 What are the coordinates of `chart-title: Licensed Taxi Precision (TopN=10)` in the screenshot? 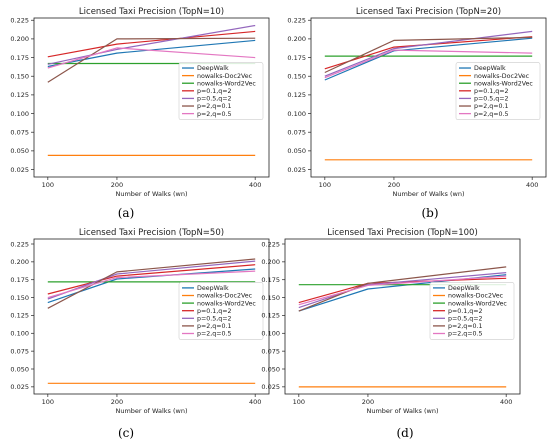 It's located at (151, 12).